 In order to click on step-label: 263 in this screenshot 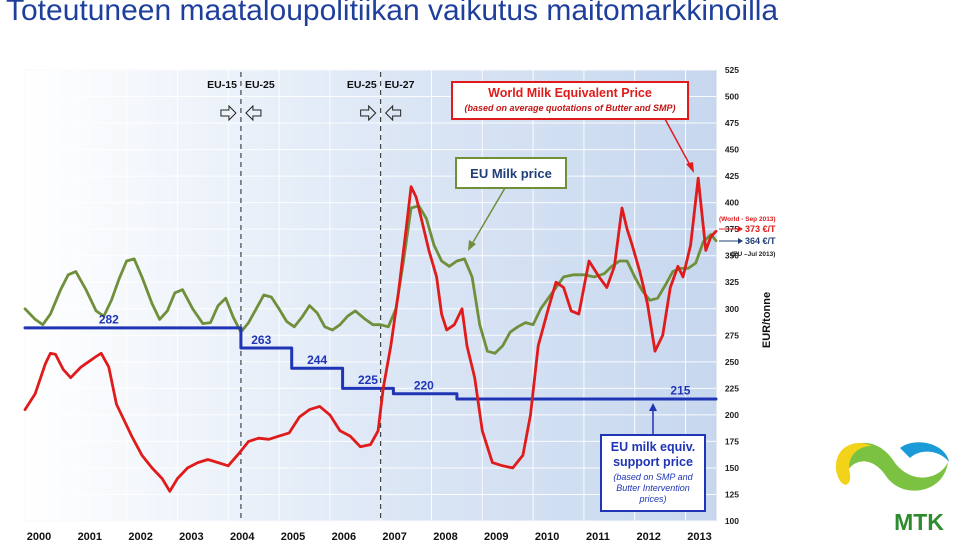, I will do `click(261, 340)`.